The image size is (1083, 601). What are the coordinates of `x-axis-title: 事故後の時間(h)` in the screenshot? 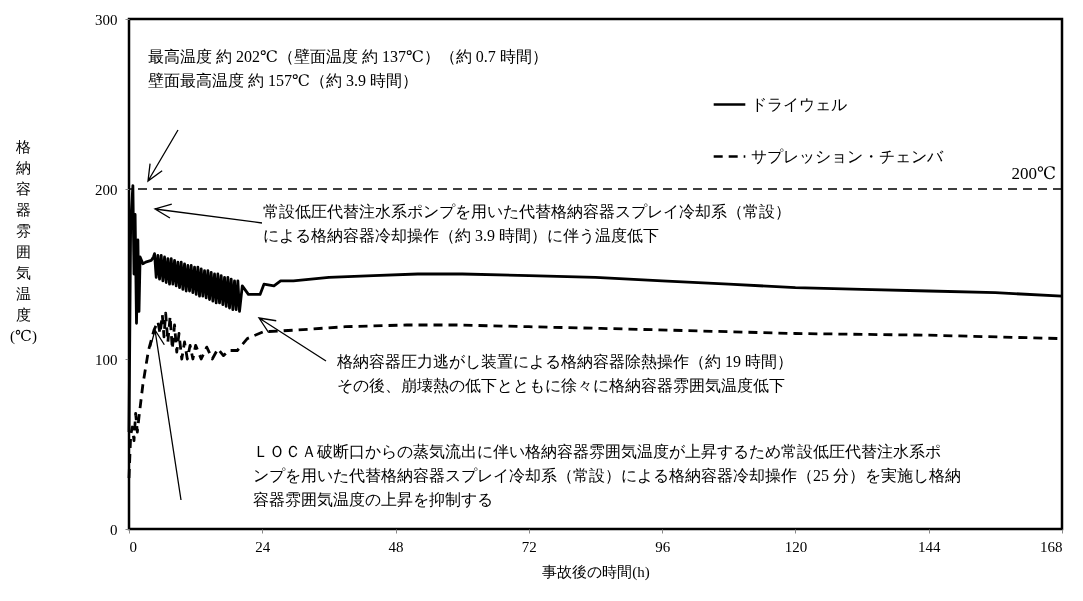 It's located at (596, 572).